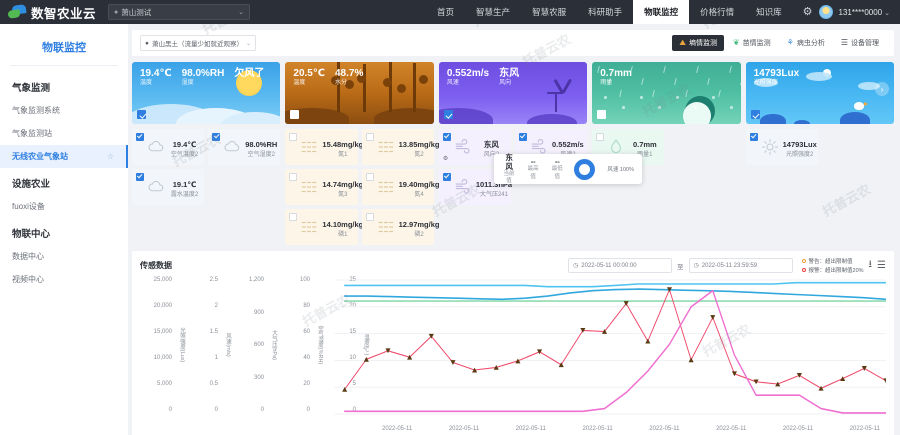 This screenshot has width=900, height=435. I want to click on nav-item-4: 物联监控, so click(661, 12).